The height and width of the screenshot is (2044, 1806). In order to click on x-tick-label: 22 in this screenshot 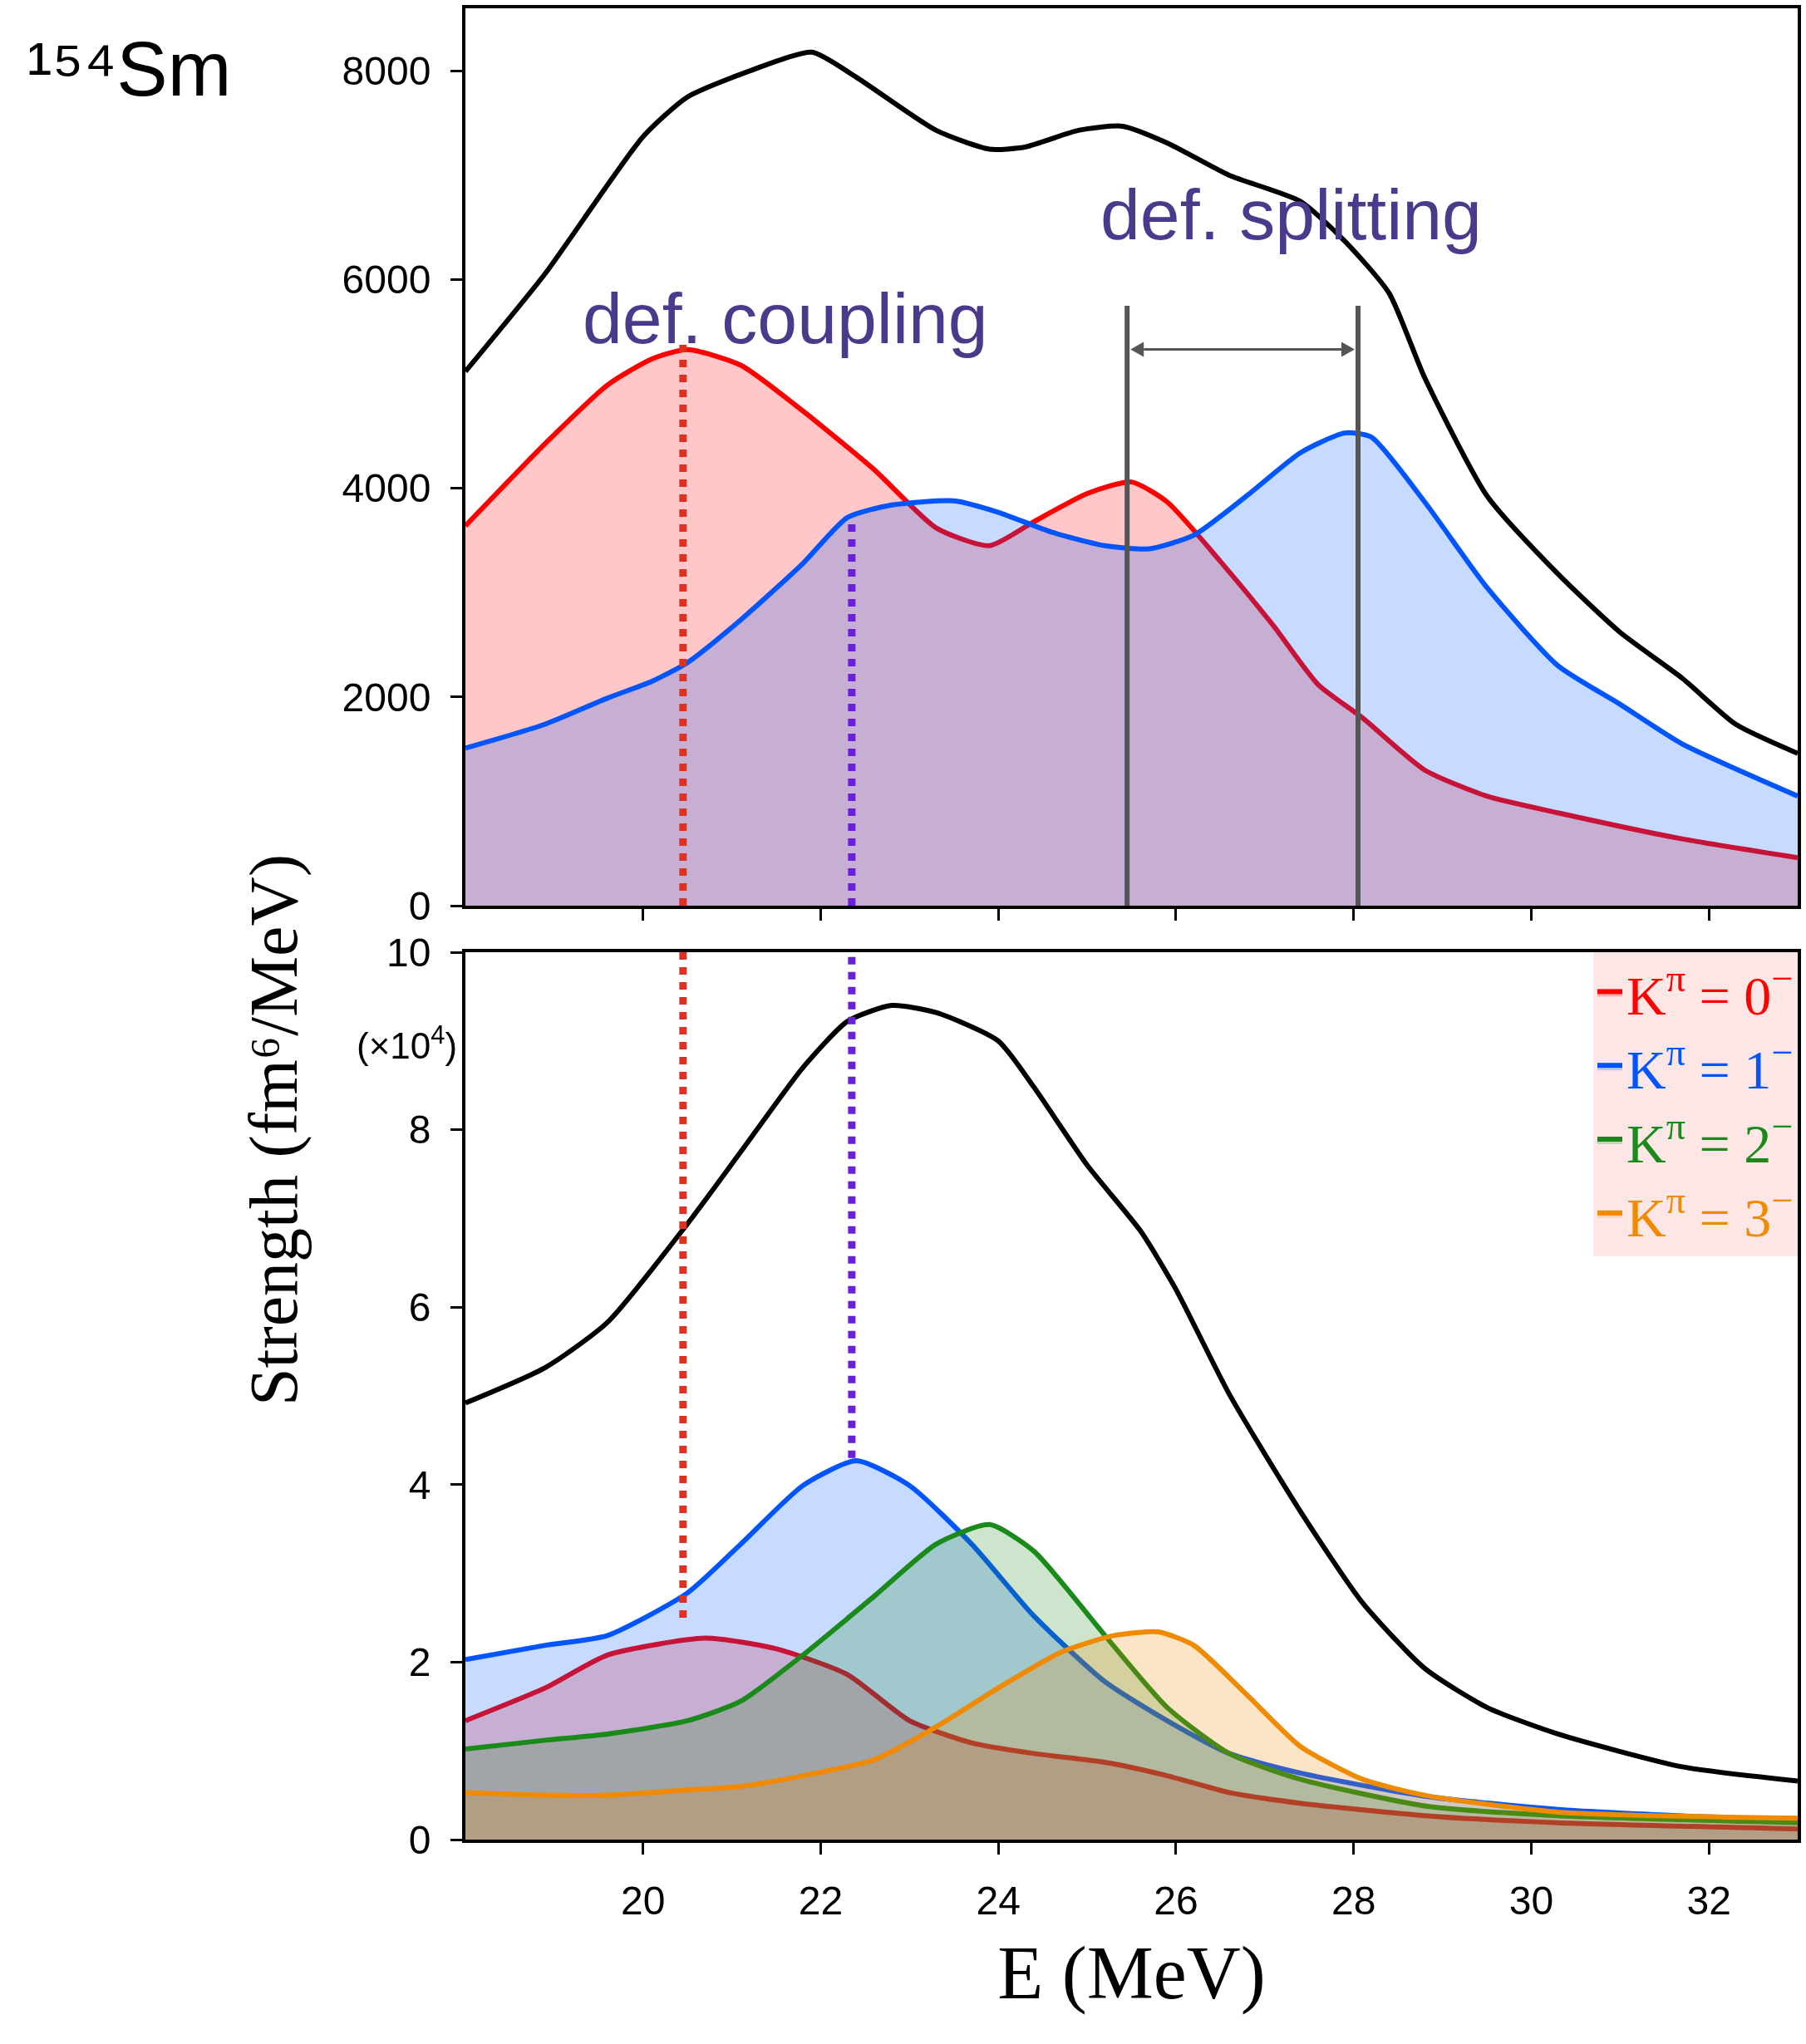, I will do `click(821, 1900)`.